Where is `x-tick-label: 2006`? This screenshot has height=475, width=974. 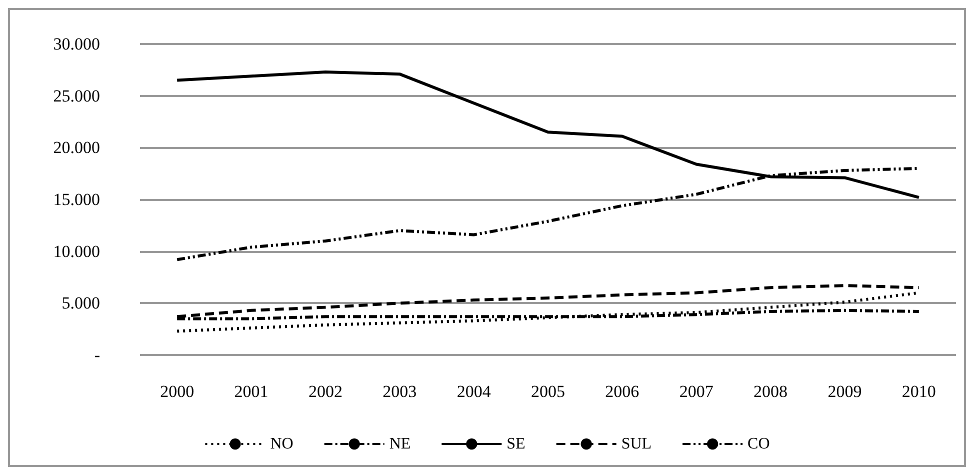 x-tick-label: 2006 is located at coordinates (622, 391).